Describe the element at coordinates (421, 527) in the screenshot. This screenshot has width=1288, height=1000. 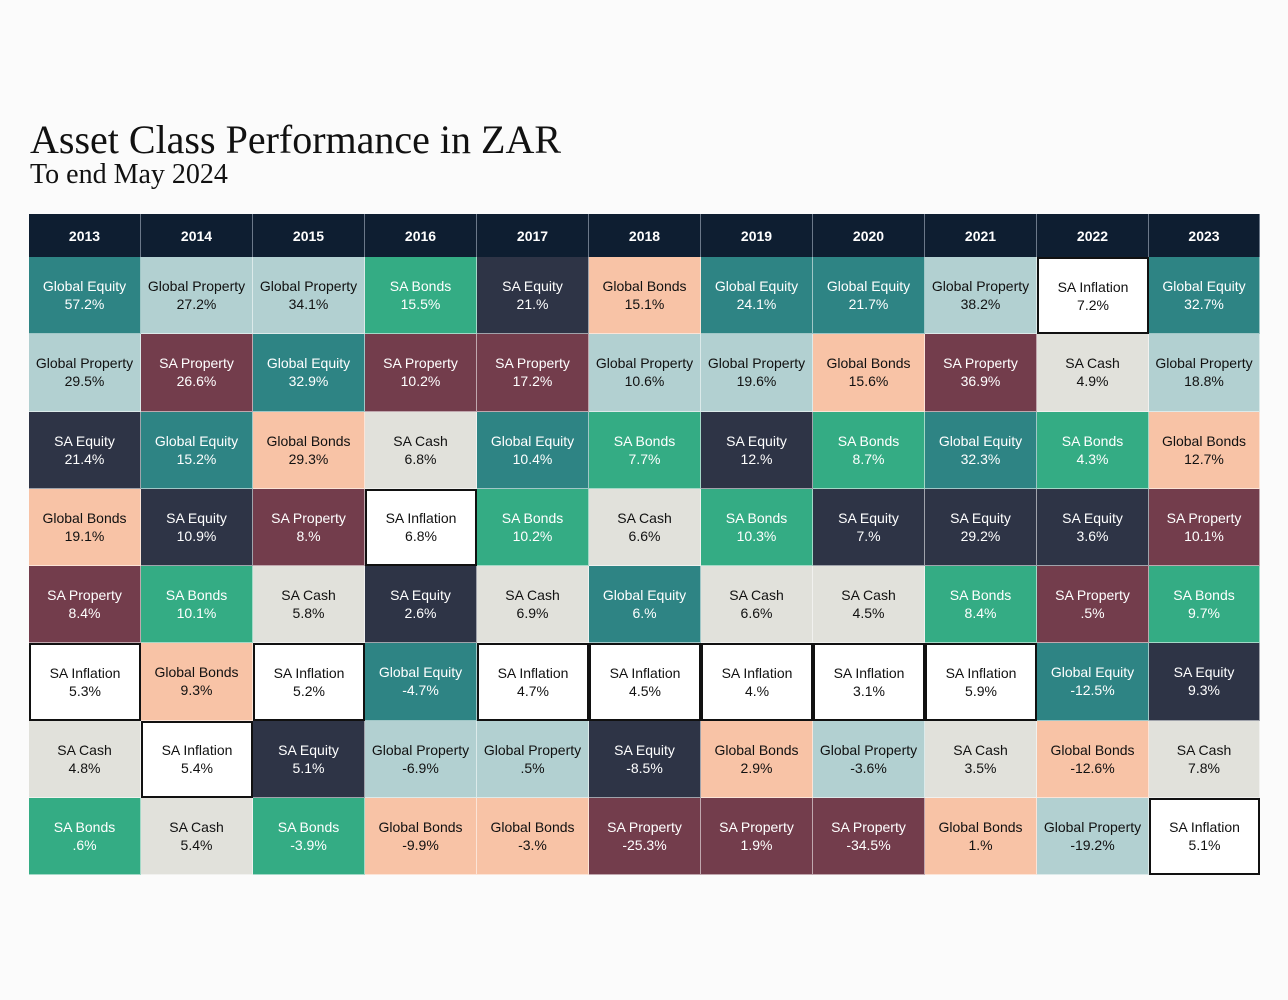
I see `cell-2016-sa-inflation: SA Inflation 6.8%` at that location.